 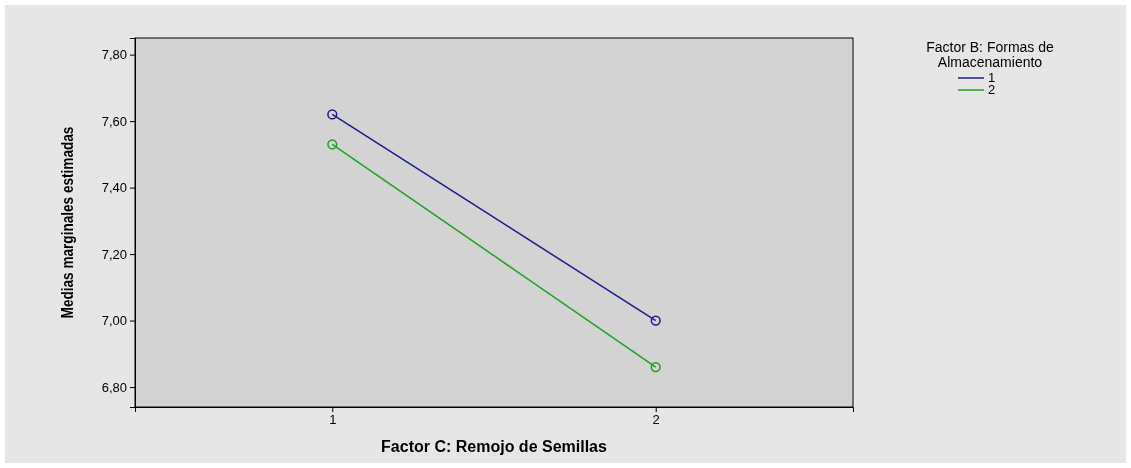 I want to click on y-axis-title: Medias marginales estimadas, so click(x=67, y=222).